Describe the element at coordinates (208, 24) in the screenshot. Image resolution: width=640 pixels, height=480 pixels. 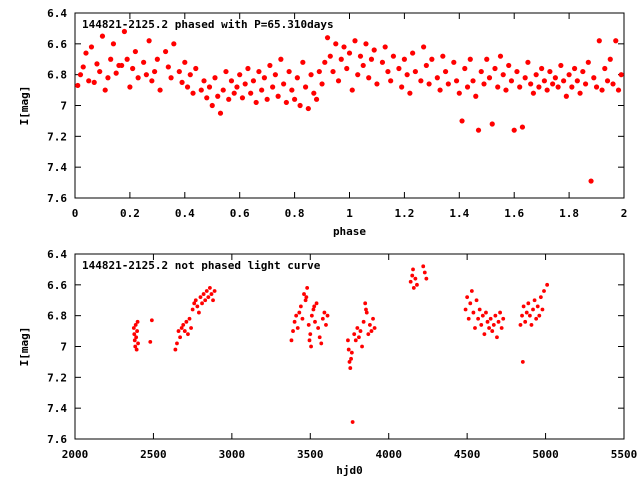
I see `chart-title: 144821-2125.2 phased with P=65.310days` at that location.